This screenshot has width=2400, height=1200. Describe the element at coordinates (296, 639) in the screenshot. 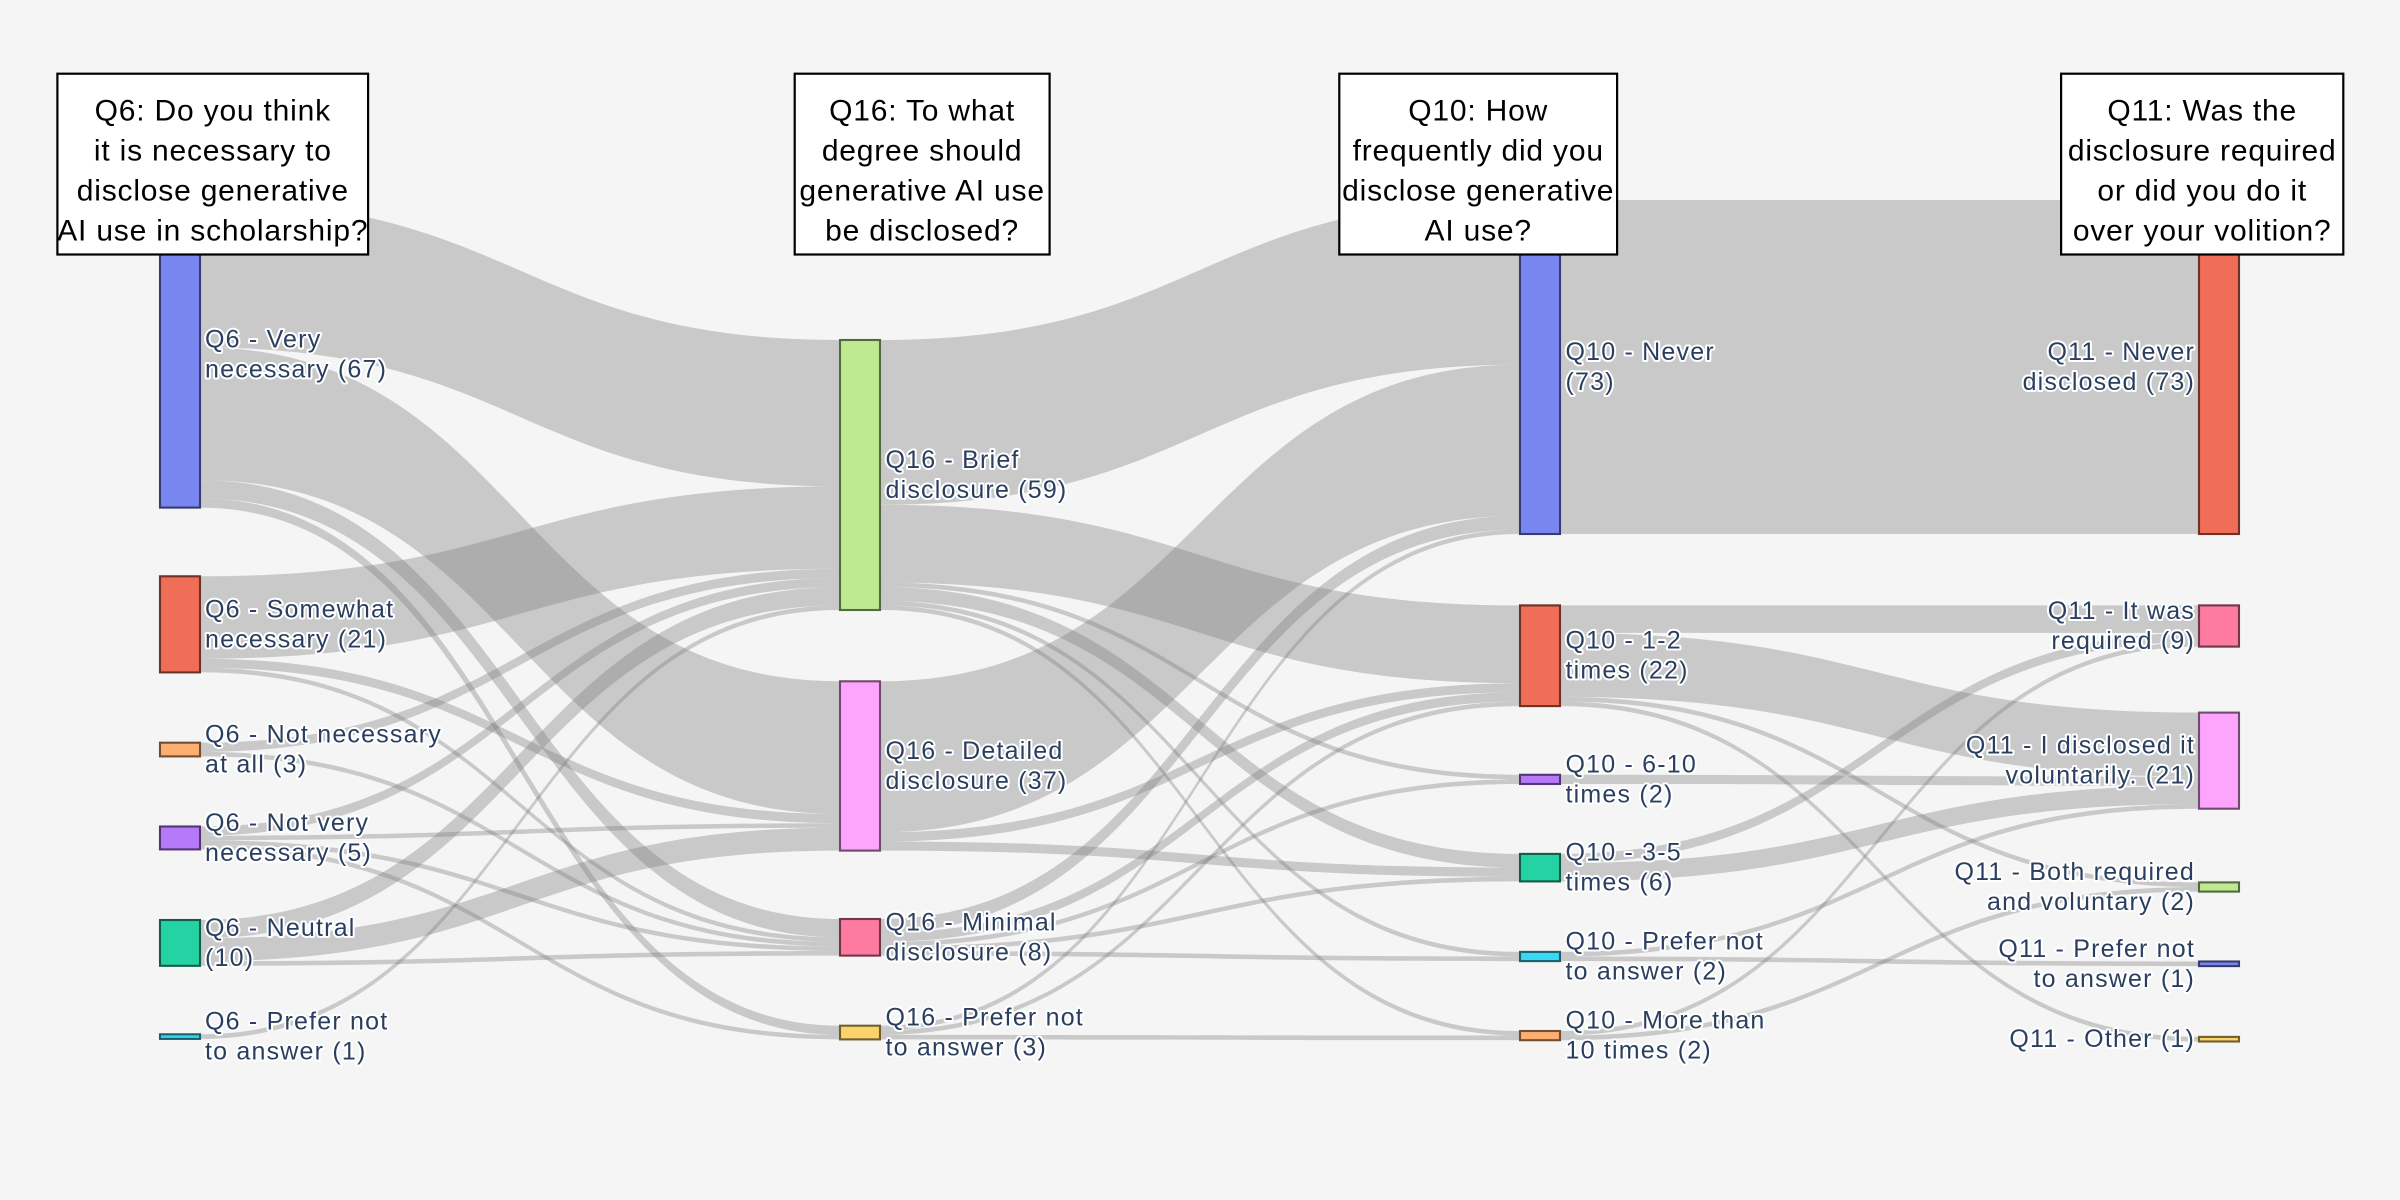

I see `svg-text: necessary (21)` at that location.